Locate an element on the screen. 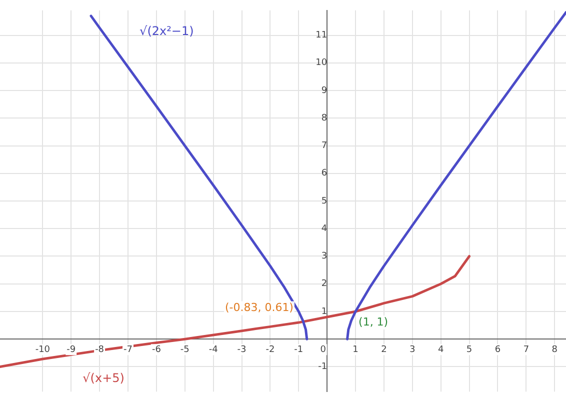 This screenshot has width=566, height=402. y-tick-label: 5 is located at coordinates (324, 201).